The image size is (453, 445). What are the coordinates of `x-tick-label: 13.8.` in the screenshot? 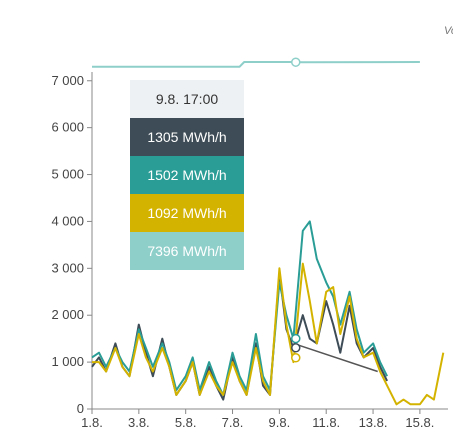 It's located at (373, 422).